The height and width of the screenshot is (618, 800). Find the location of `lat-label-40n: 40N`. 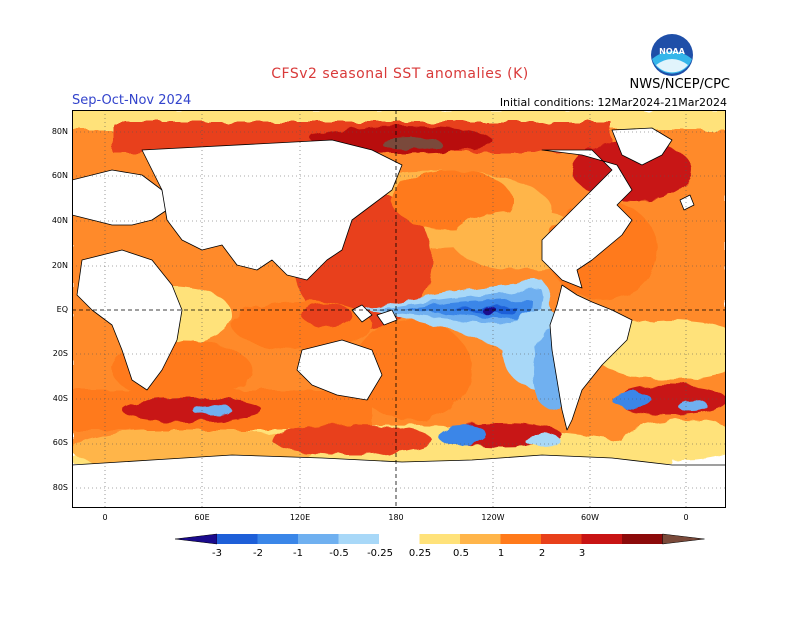

lat-label-40n: 40N is located at coordinates (59, 220).